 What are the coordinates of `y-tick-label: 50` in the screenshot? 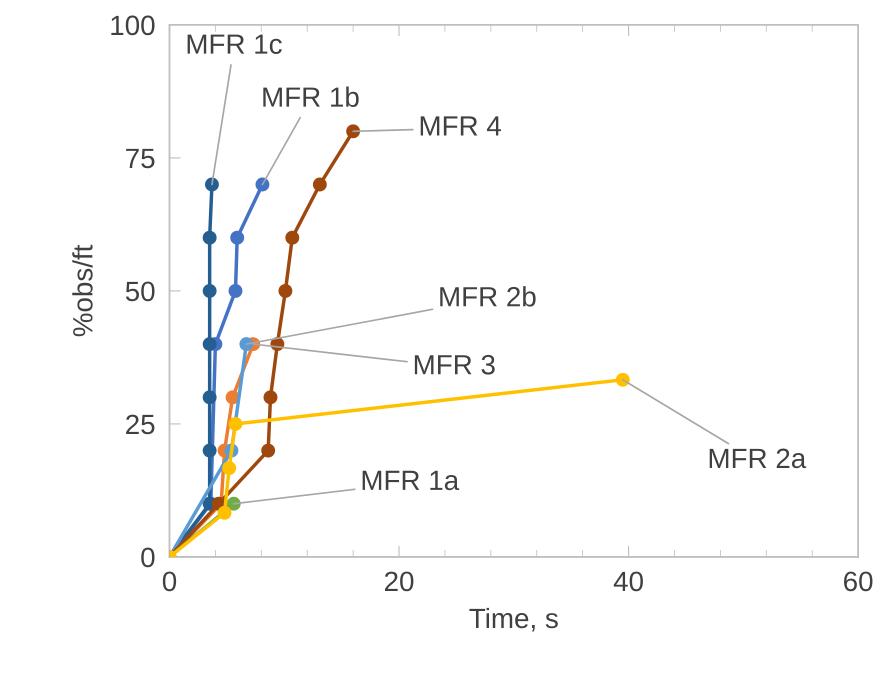 It's located at (140, 292).